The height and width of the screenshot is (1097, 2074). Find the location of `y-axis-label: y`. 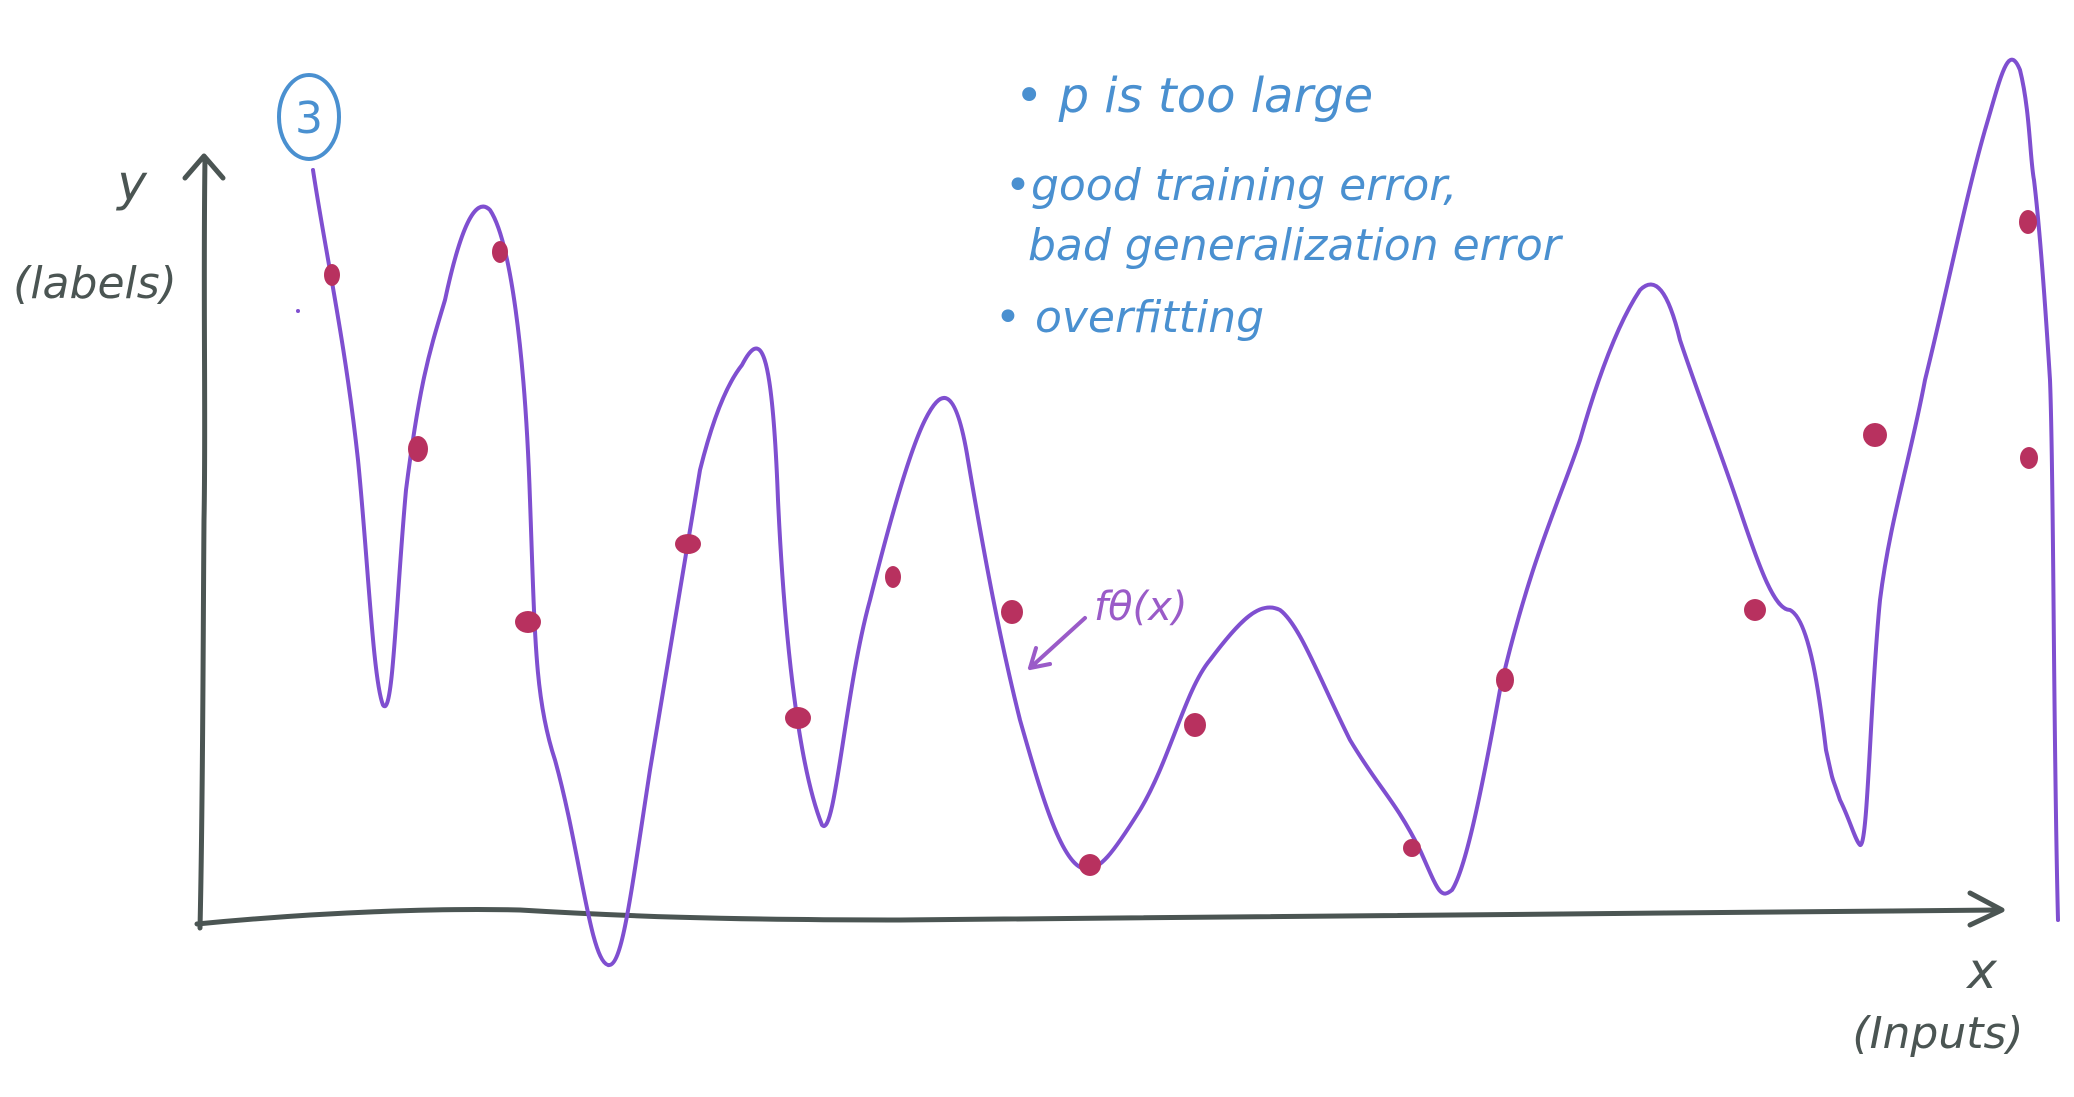

y-axis-label: y is located at coordinates (131, 183).